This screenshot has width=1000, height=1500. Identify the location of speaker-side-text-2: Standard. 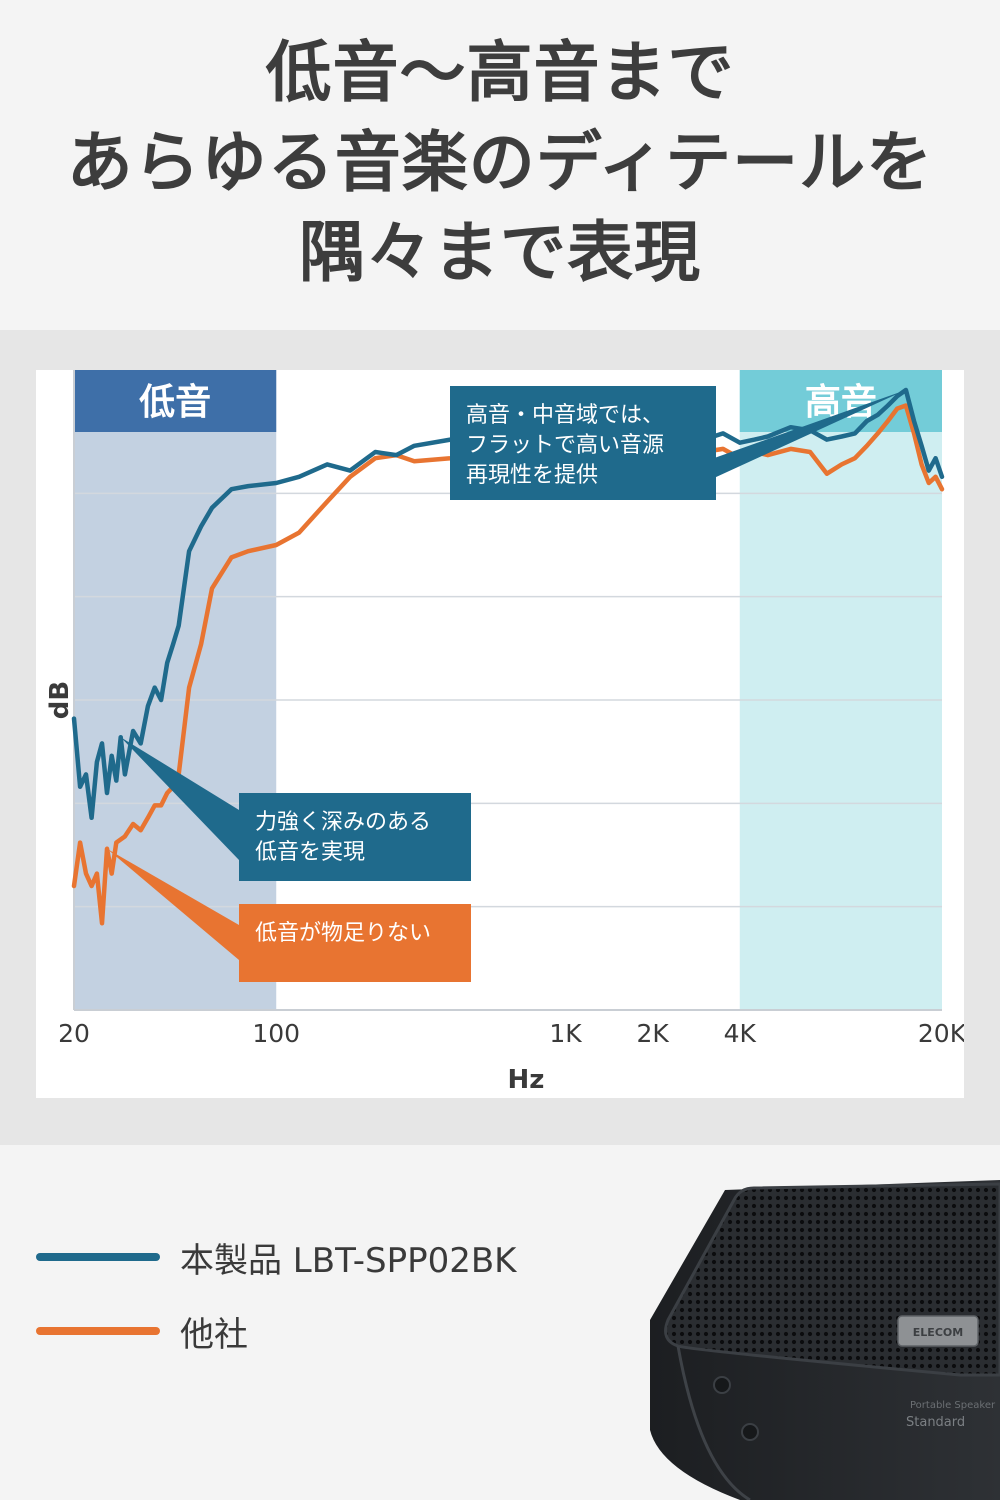
(935, 1422).